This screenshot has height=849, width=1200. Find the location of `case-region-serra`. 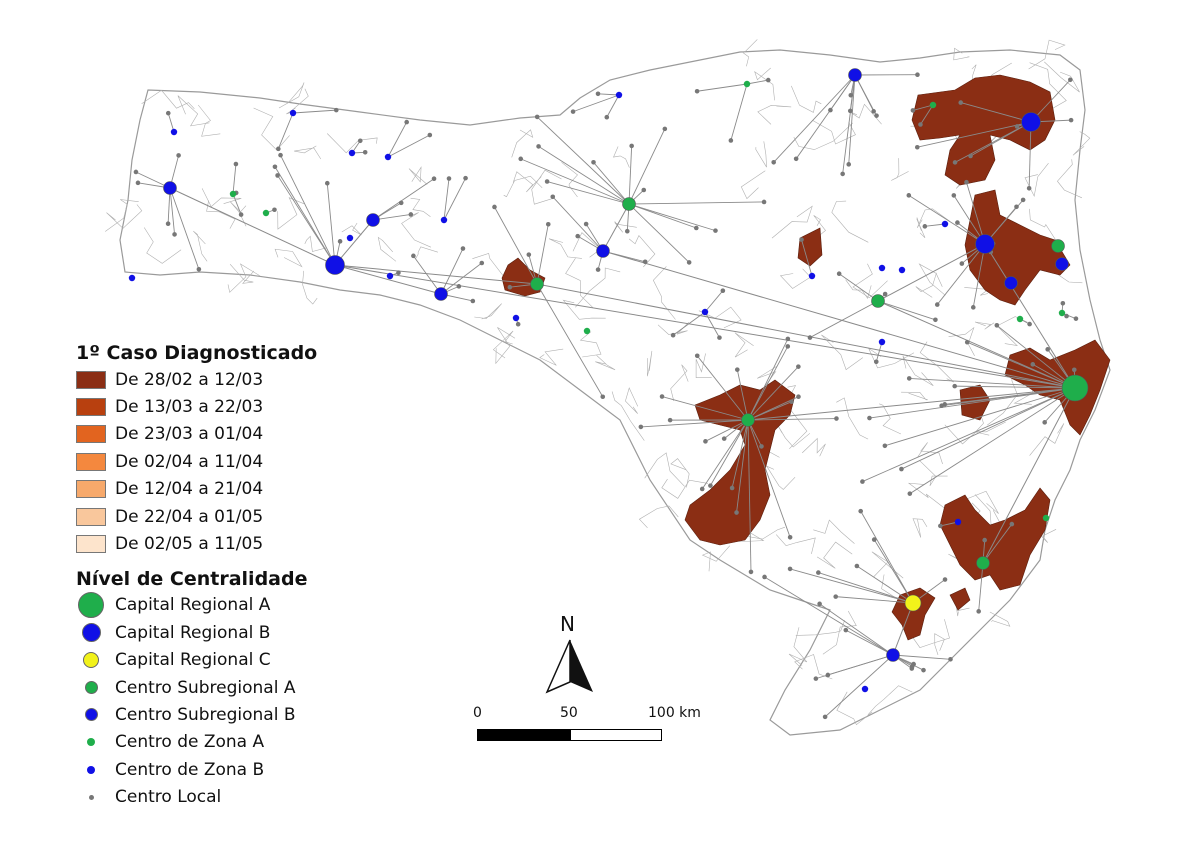

case-region-serra is located at coordinates (740, 462).